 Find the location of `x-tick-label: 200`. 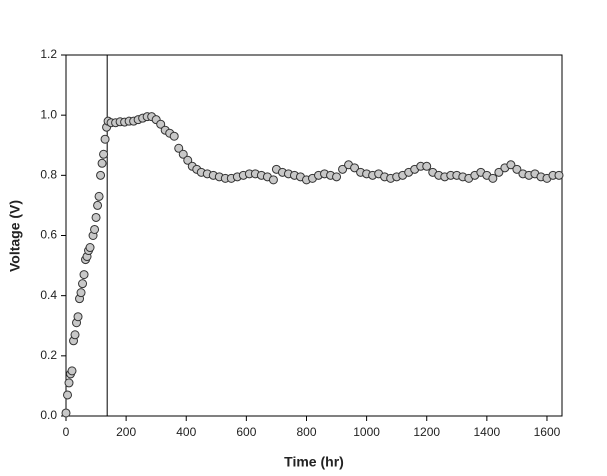

x-tick-label: 200 is located at coordinates (126, 432).